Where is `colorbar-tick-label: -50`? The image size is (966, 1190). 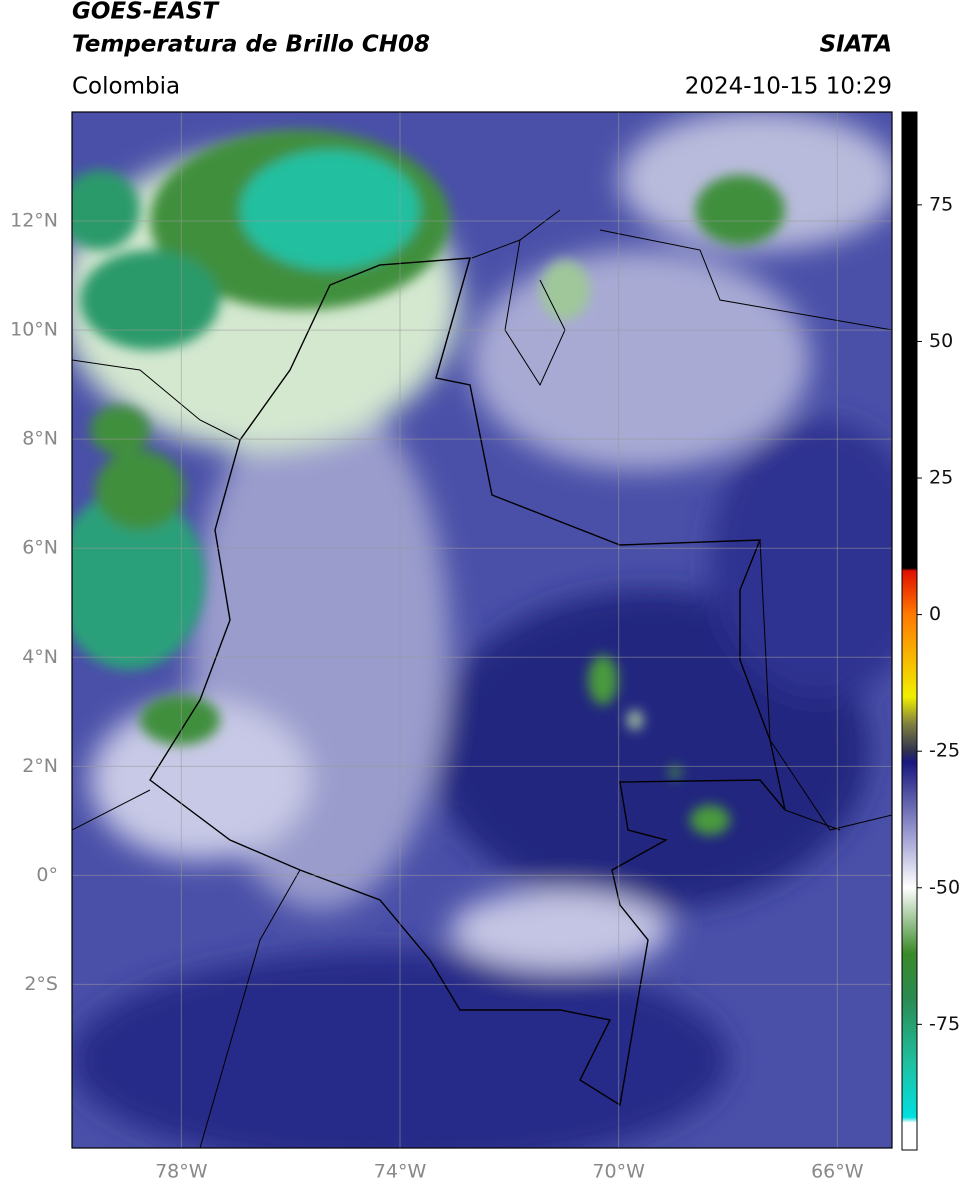 colorbar-tick-label: -50 is located at coordinates (944, 887).